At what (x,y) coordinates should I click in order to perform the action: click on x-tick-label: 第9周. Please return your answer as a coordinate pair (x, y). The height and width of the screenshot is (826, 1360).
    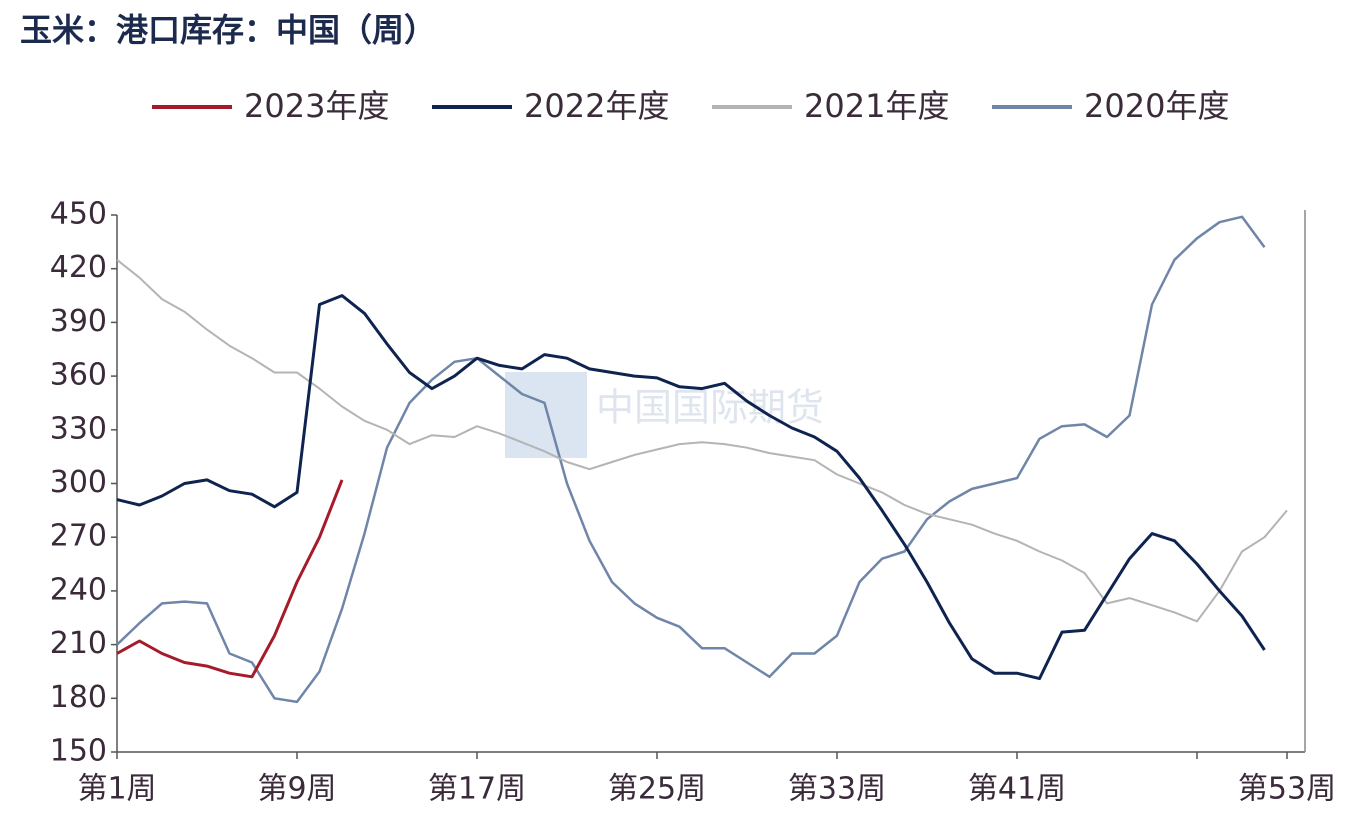
    Looking at the image, I should click on (296, 789).